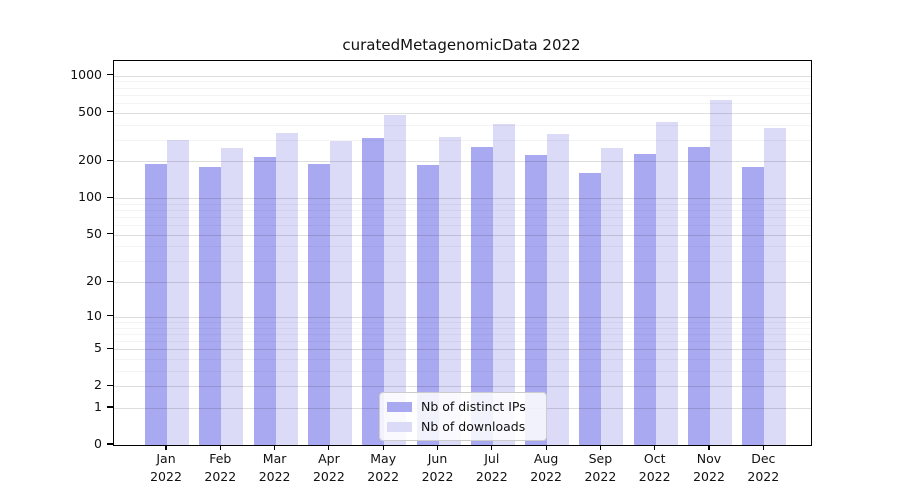 The height and width of the screenshot is (500, 900). I want to click on x-tick-label: Mar 2022, so click(274, 467).